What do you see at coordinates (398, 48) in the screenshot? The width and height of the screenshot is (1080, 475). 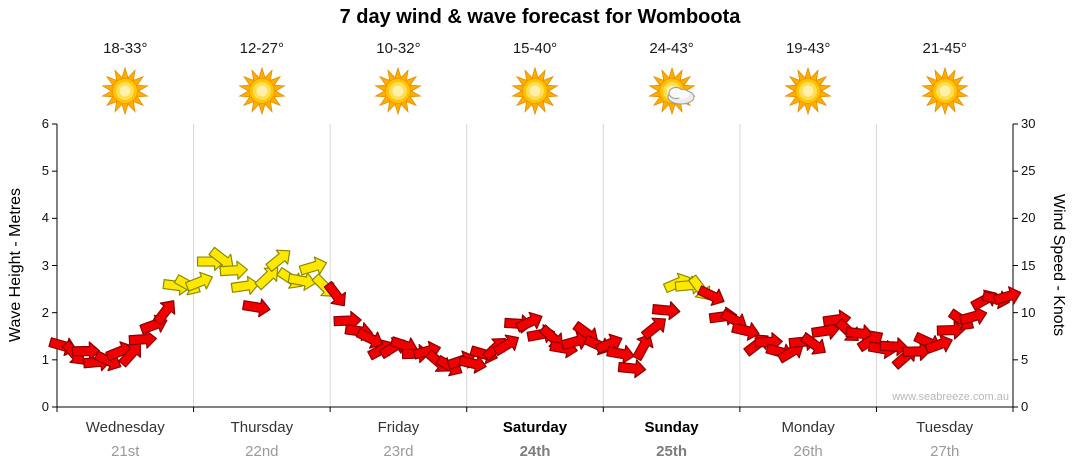 I see `temperature-range-label: 10-32°` at bounding box center [398, 48].